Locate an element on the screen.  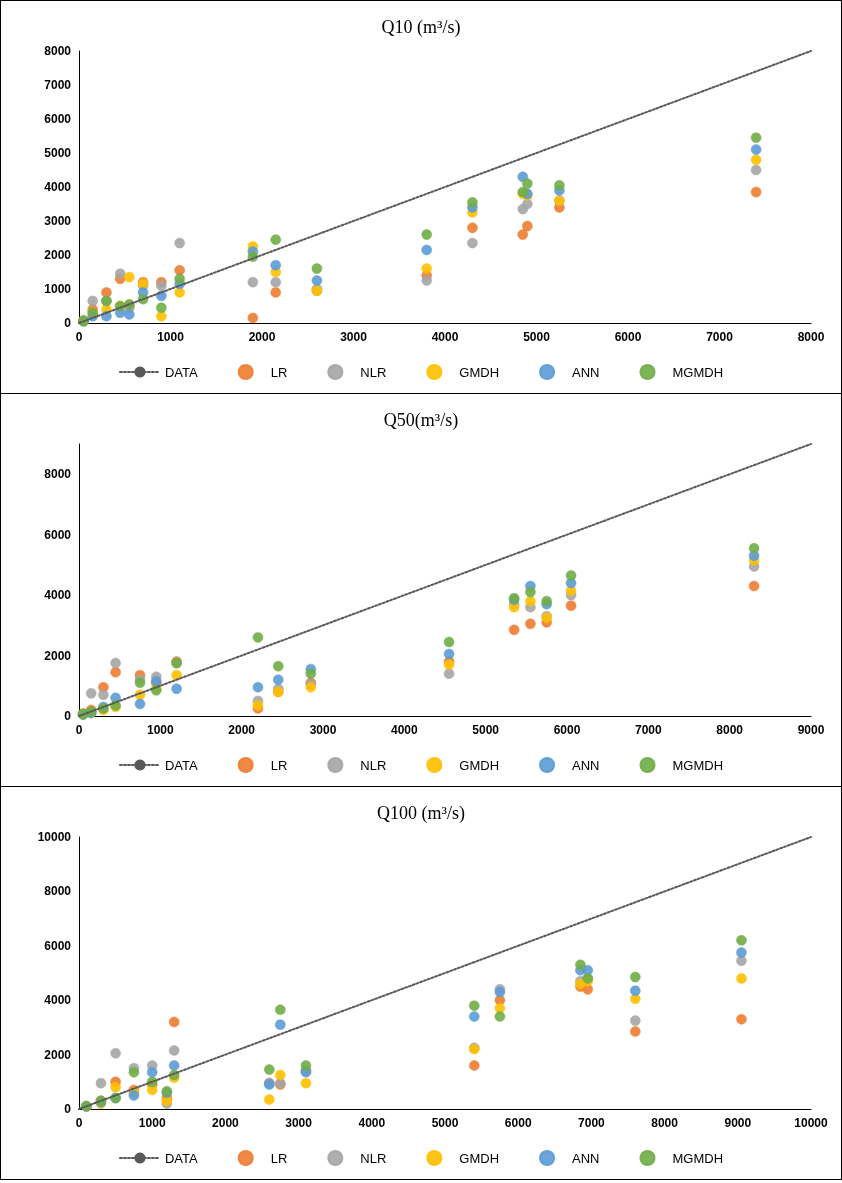
chart-title: Q10 (m³/s) is located at coordinates (421, 27).